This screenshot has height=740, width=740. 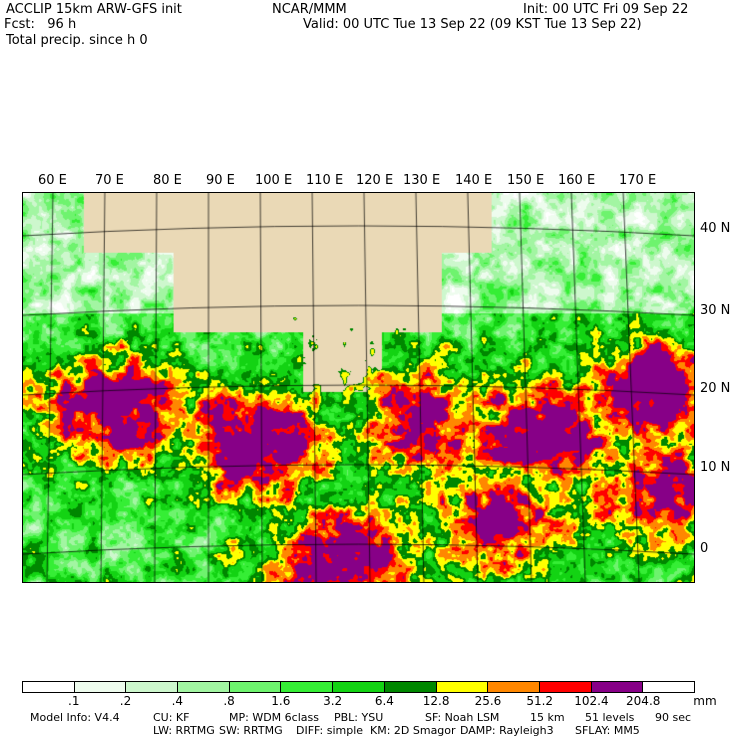 I want to click on field-name: Total precip. since h 0, so click(x=77, y=40).